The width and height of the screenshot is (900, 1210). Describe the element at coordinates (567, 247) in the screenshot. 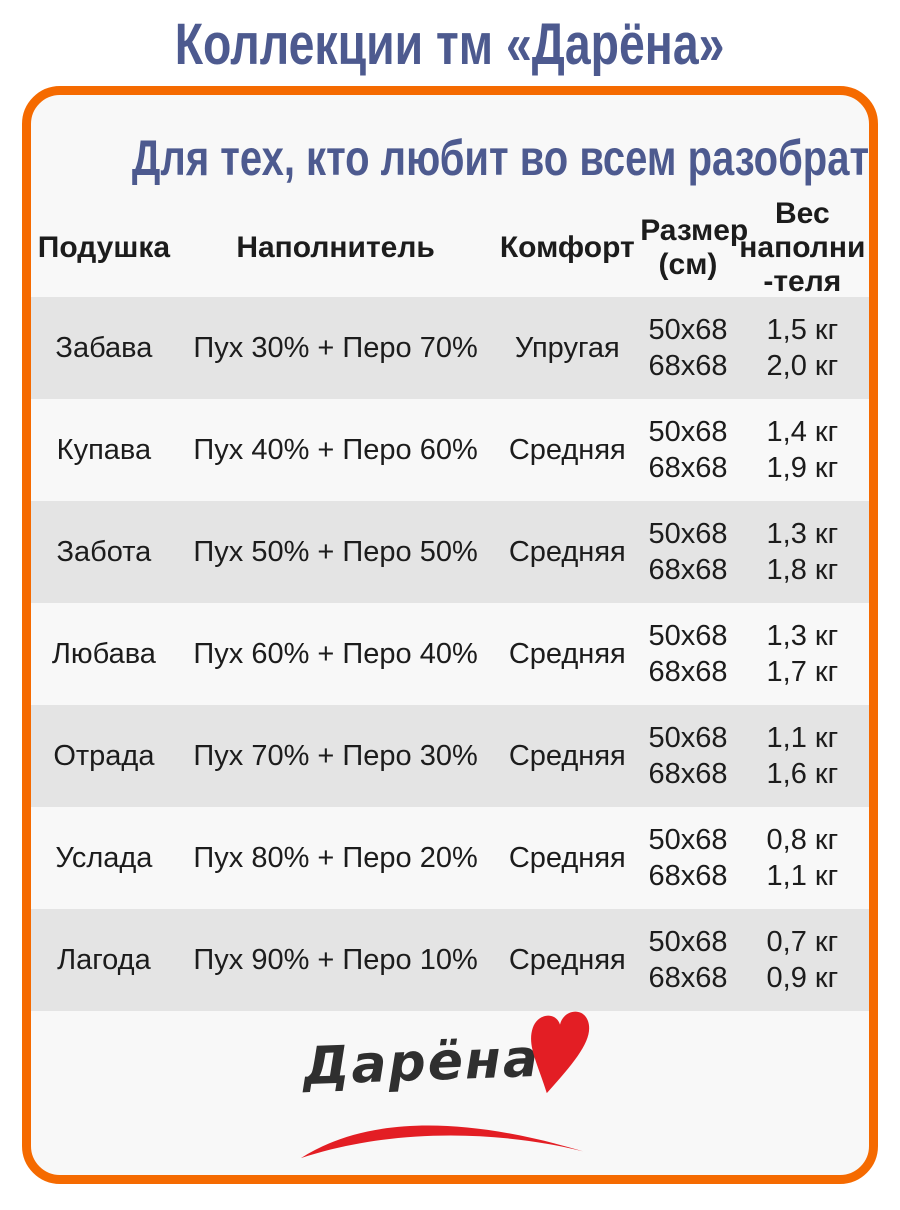

I see `header-comfort: Комфорт` at that location.